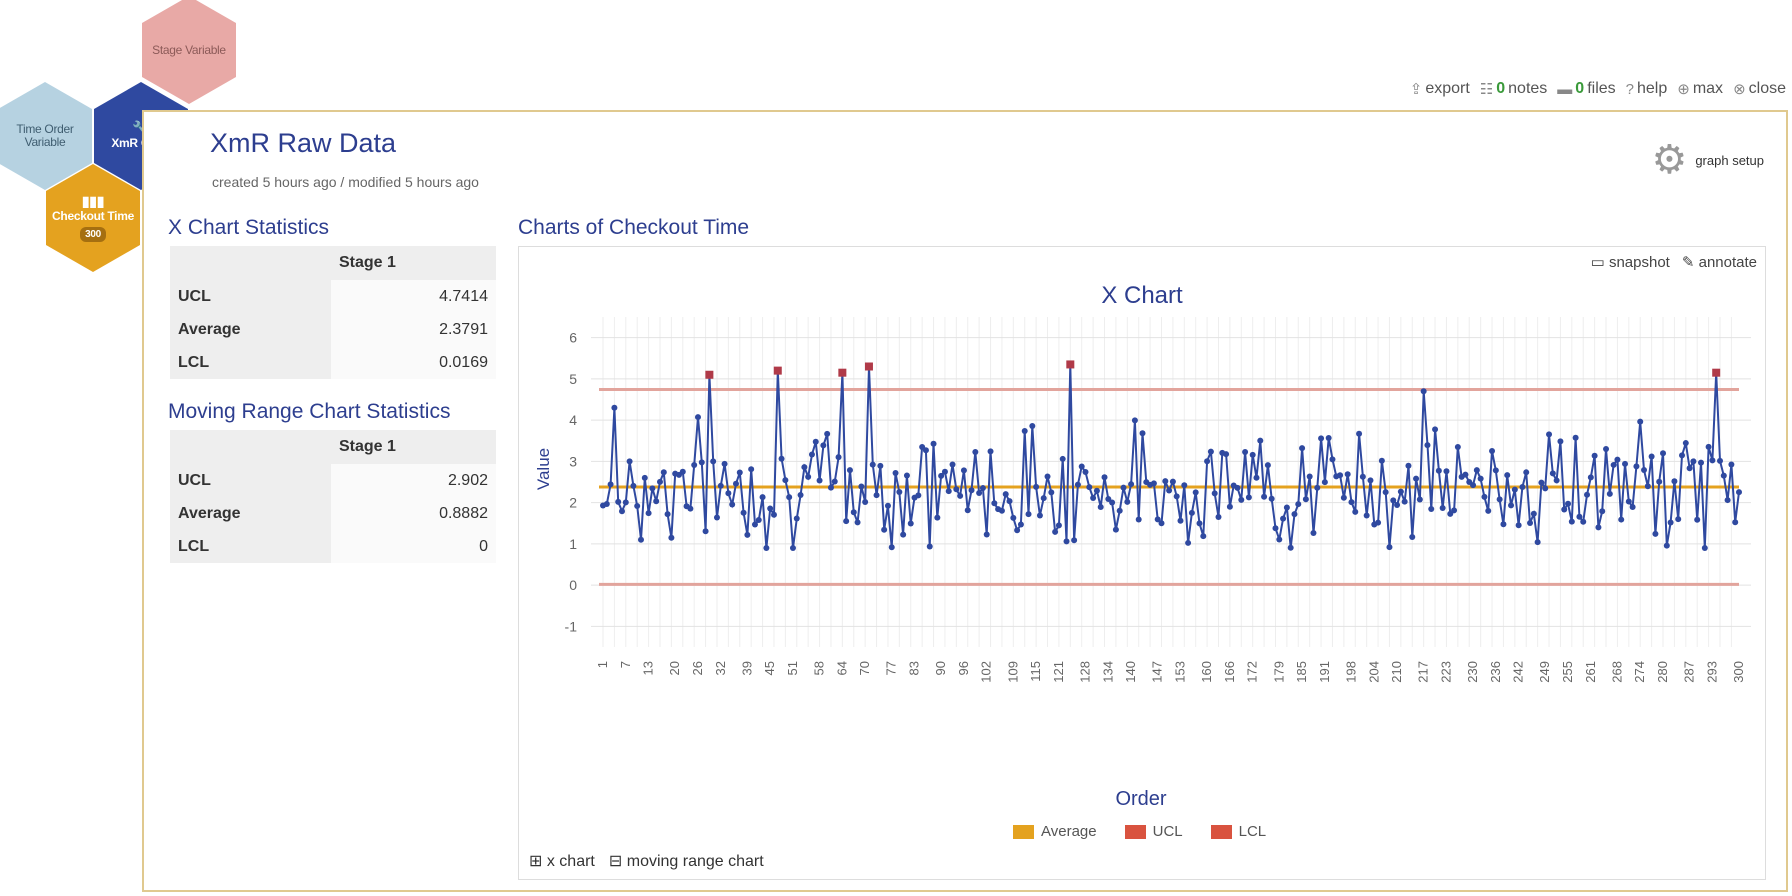 The width and height of the screenshot is (1792, 896). What do you see at coordinates (686, 861) in the screenshot?
I see `tab-moving-range-chart: ⊟ moving range chart` at bounding box center [686, 861].